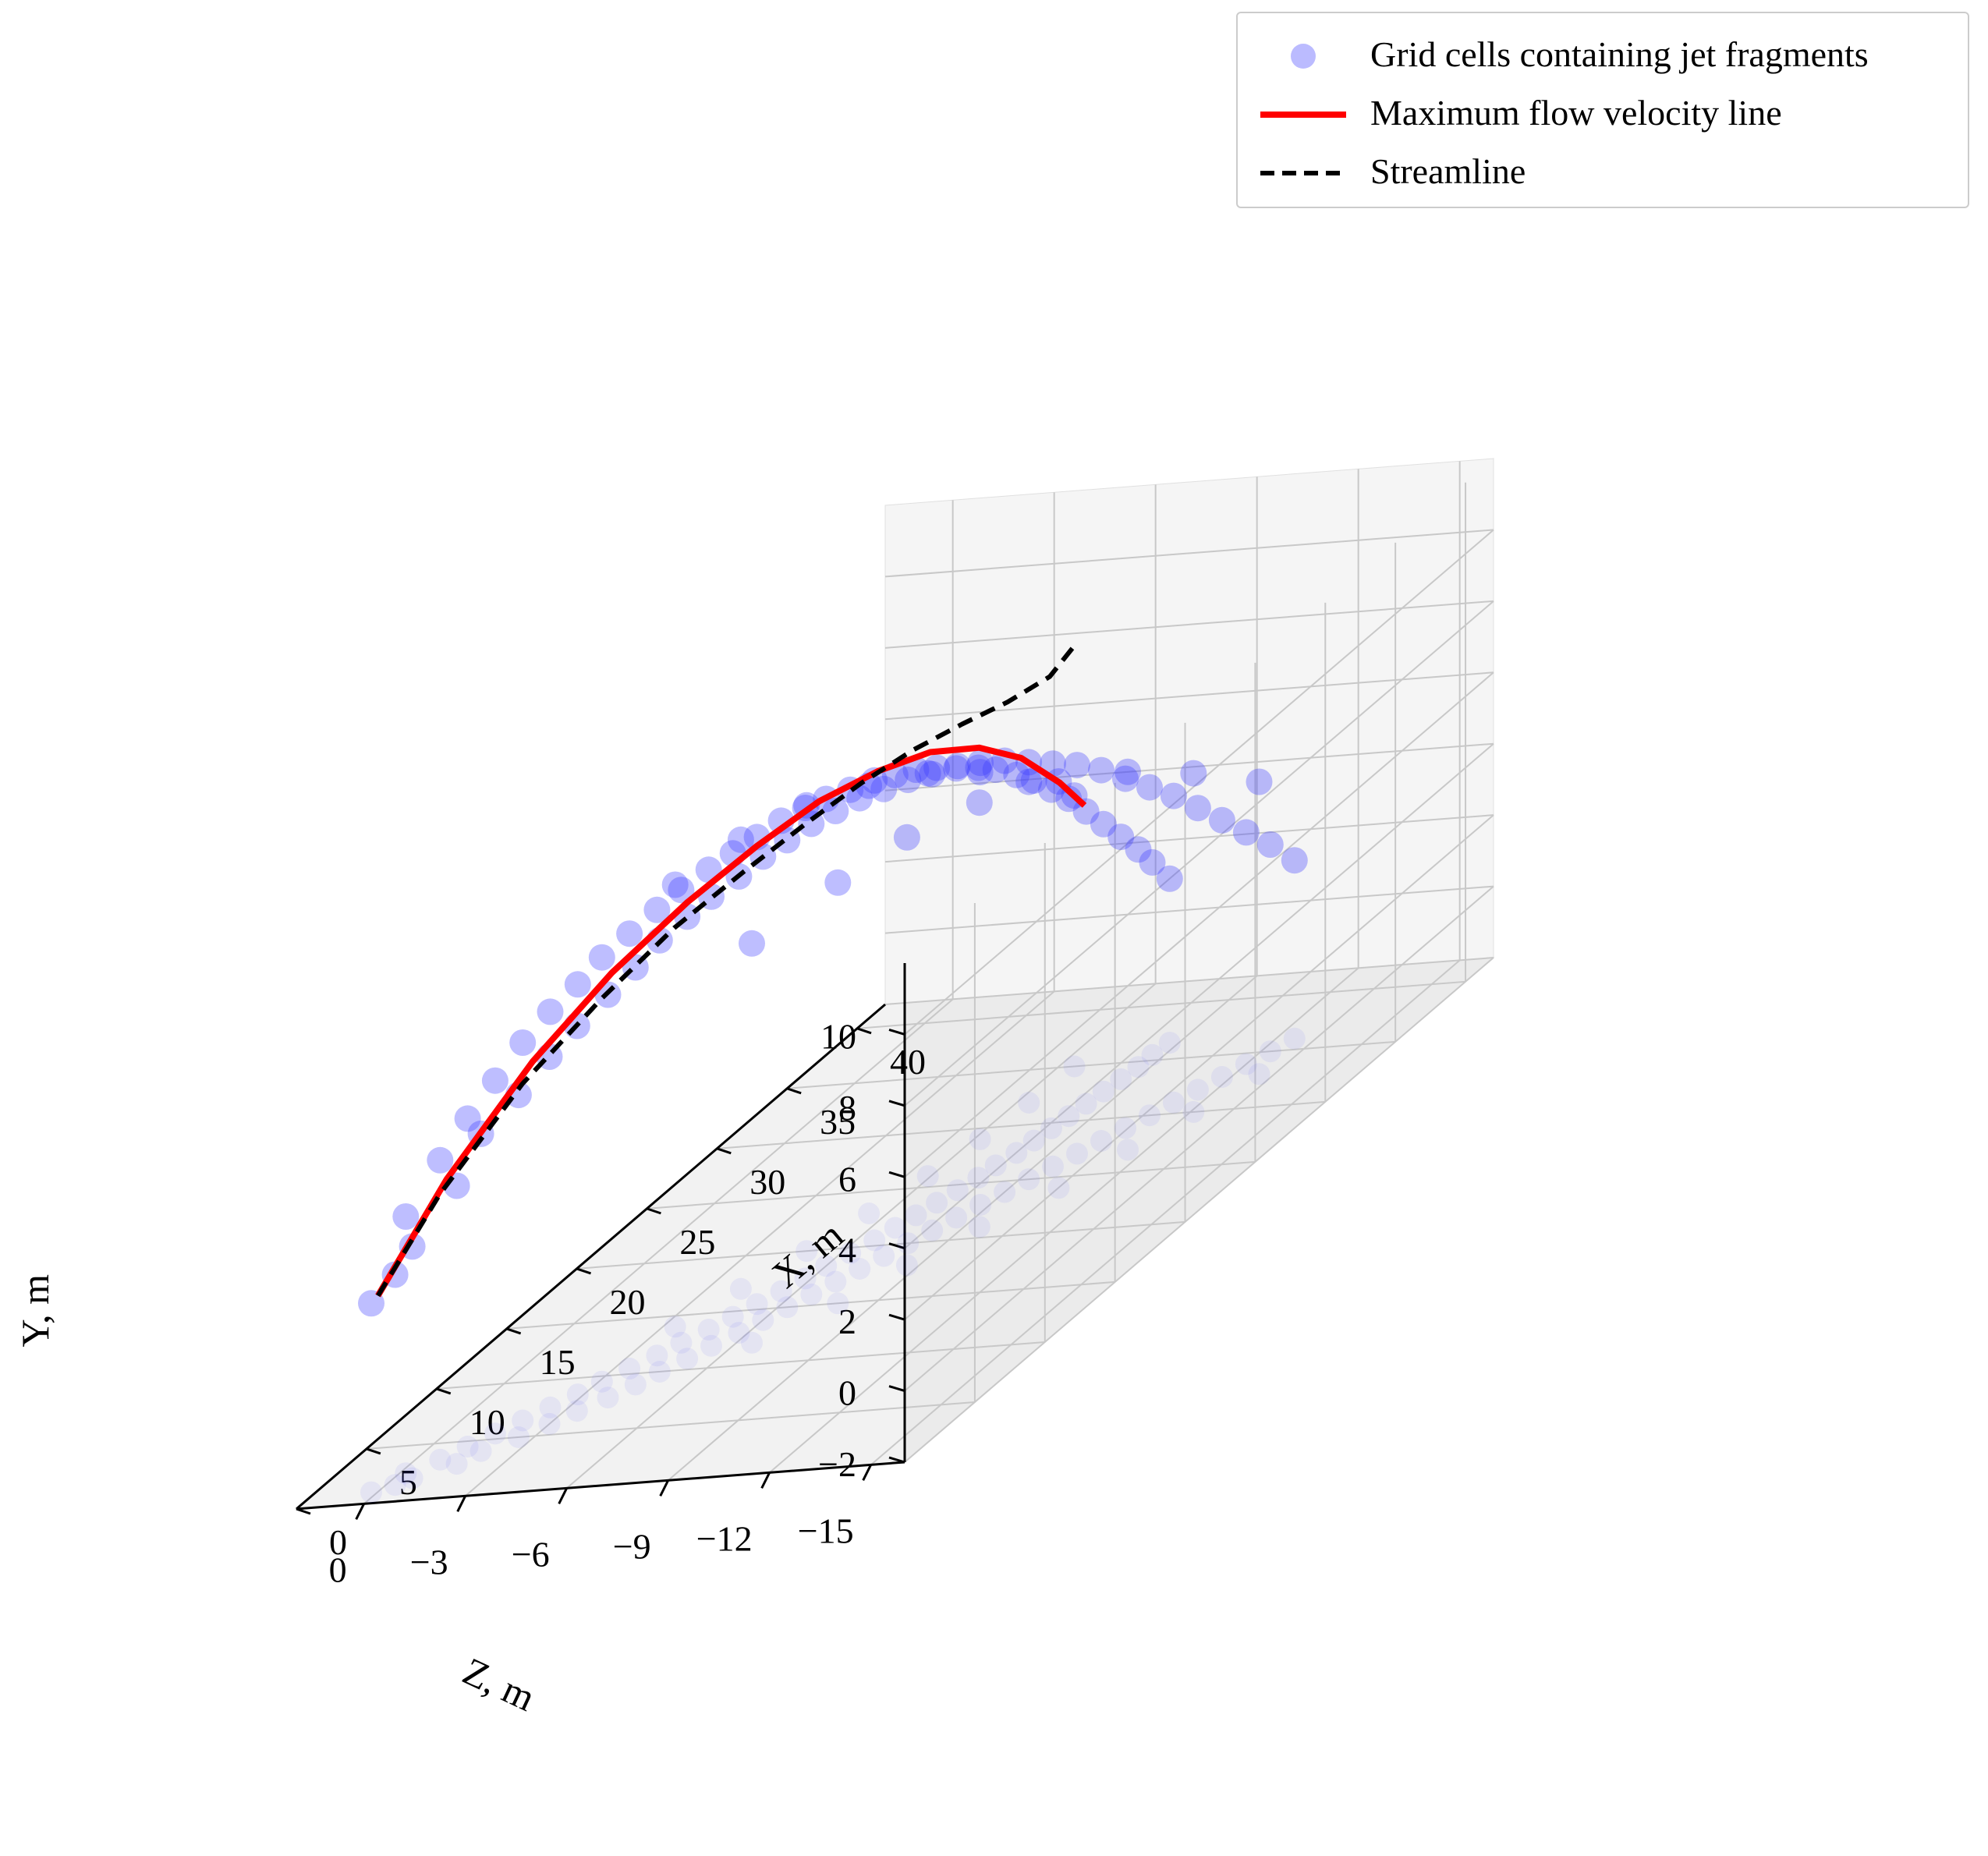 Image resolution: width=1988 pixels, height=1856 pixels. I want to click on x-tick-label: 5, so click(408, 1482).